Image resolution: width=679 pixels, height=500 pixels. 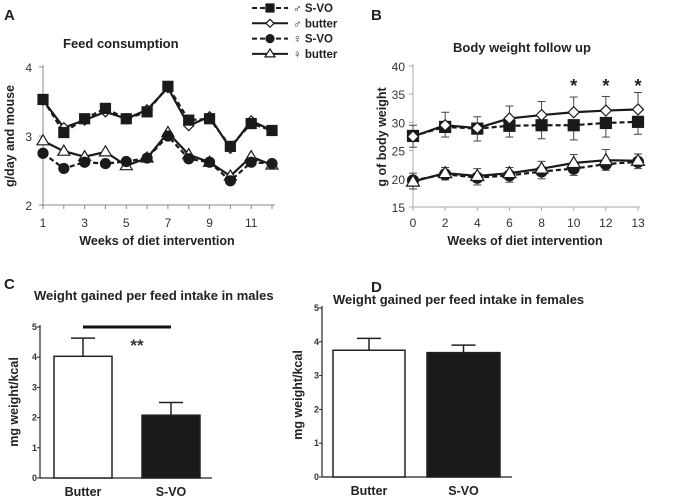 What do you see at coordinates (413, 400) in the screenshot?
I see `panel-d-plot: 0 1 2 3 4 5 Butter S-VO` at bounding box center [413, 400].